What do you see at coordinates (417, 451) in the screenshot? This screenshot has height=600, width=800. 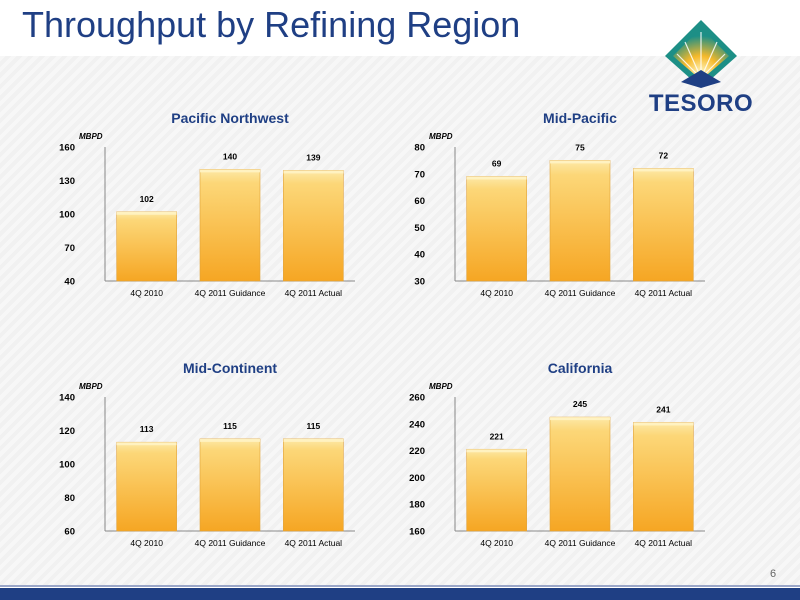 I see `y-tick-label: 220` at bounding box center [417, 451].